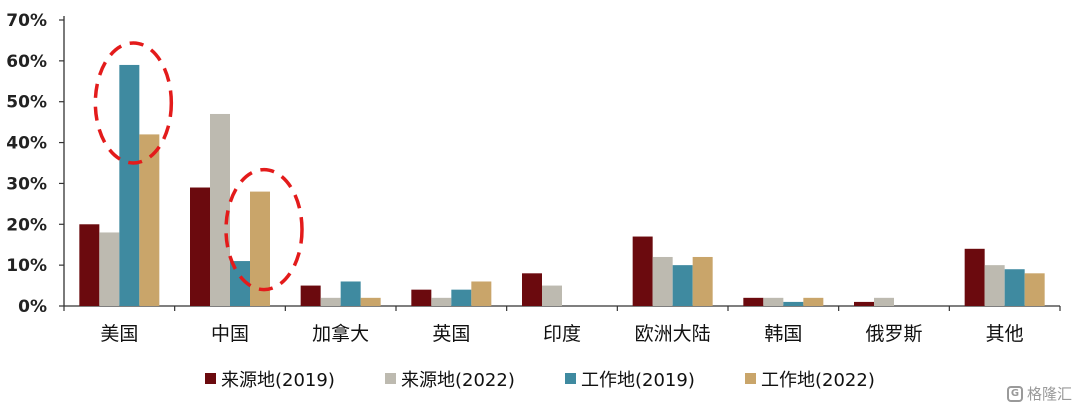 Image resolution: width=1080 pixels, height=410 pixels. Describe the element at coordinates (32, 307) in the screenshot. I see `y-tick-label: 0%` at that location.